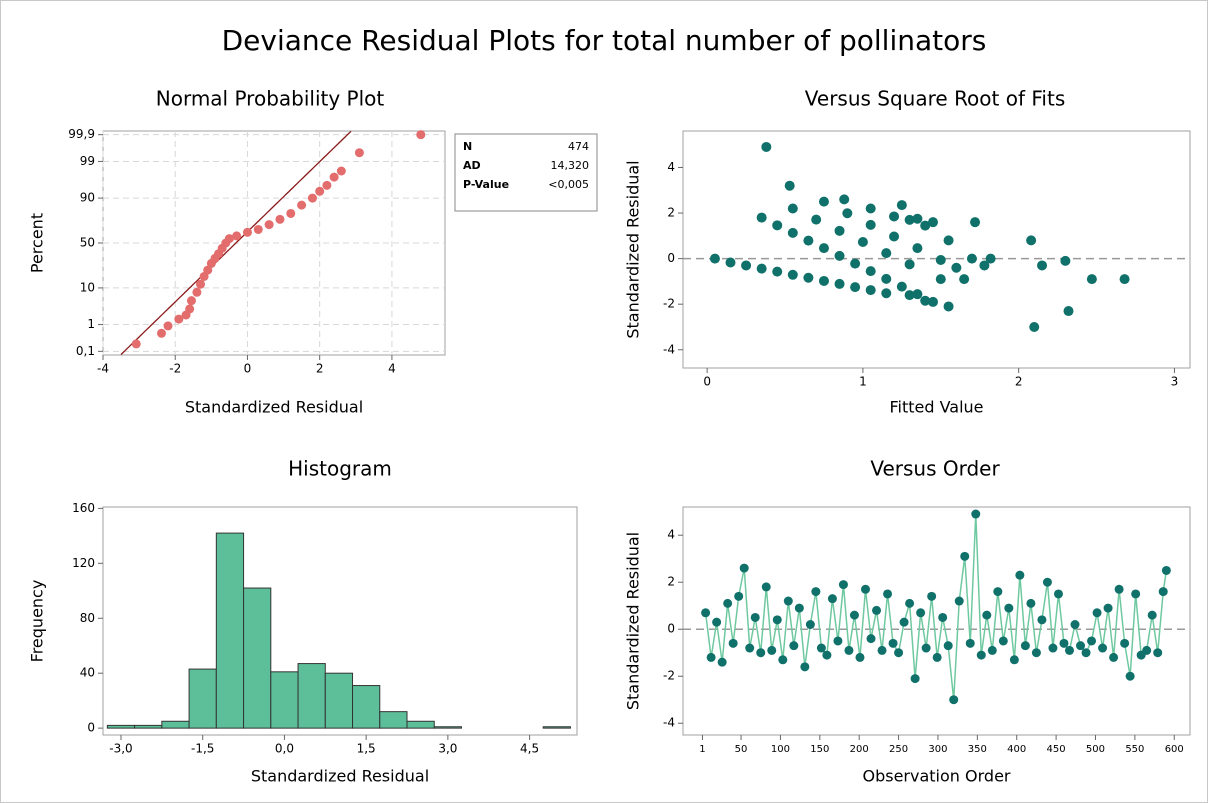  Describe the element at coordinates (103, 369) in the screenshot. I see `x-tick-label: -4` at that location.